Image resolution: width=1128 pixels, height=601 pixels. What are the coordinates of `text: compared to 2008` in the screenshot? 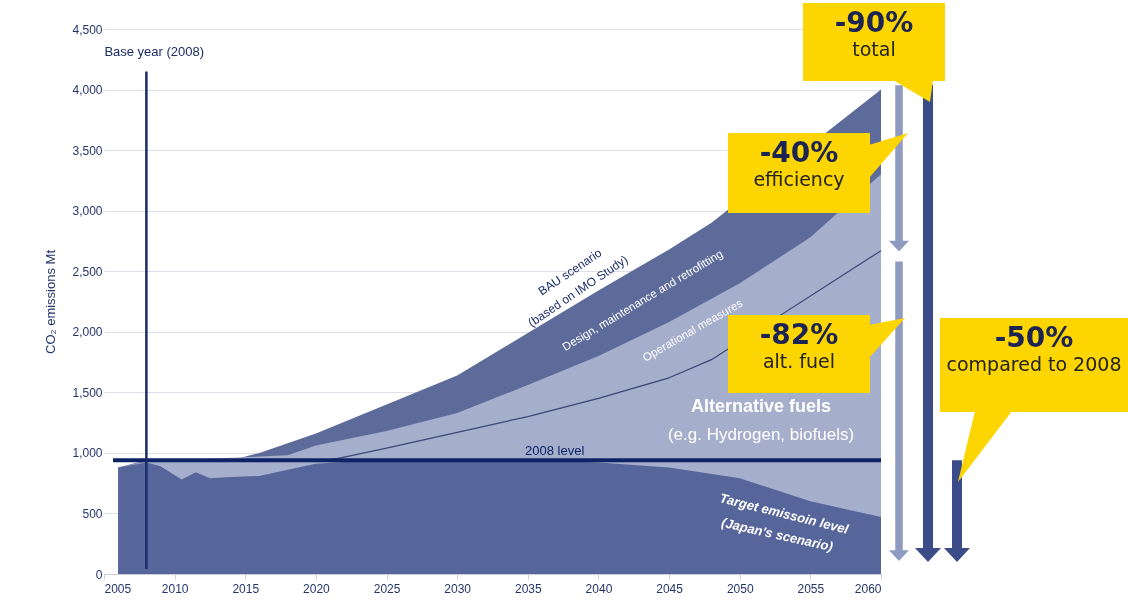 It's located at (1034, 364).